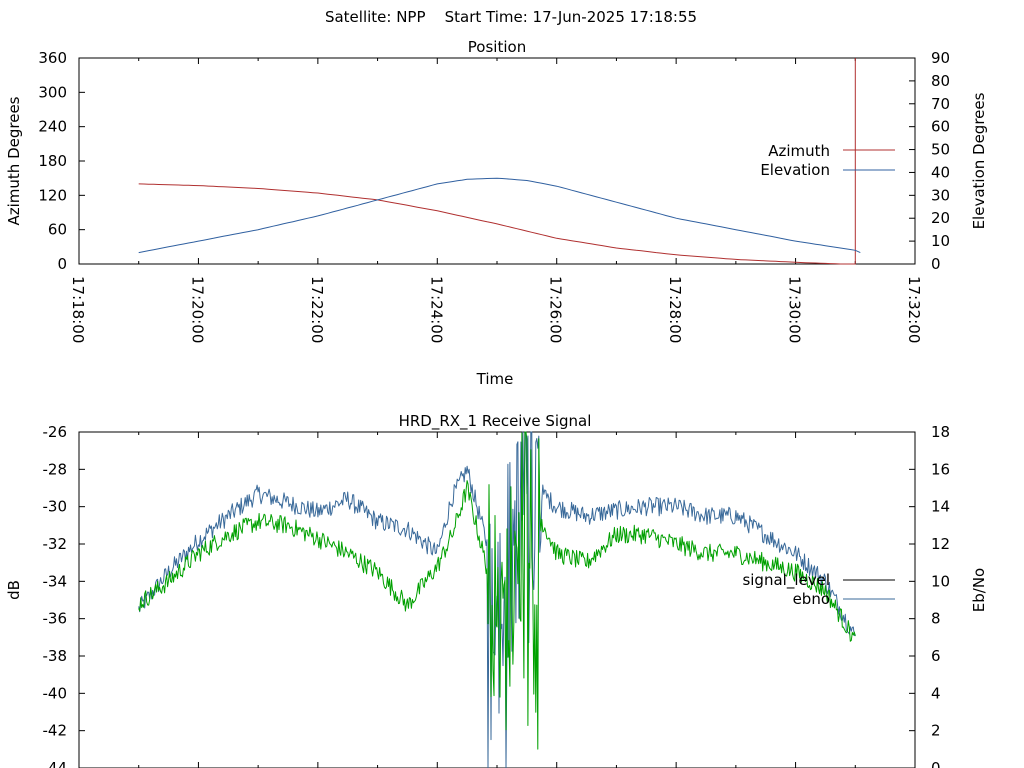  I want to click on position-y2tick-label: 80, so click(940, 81).